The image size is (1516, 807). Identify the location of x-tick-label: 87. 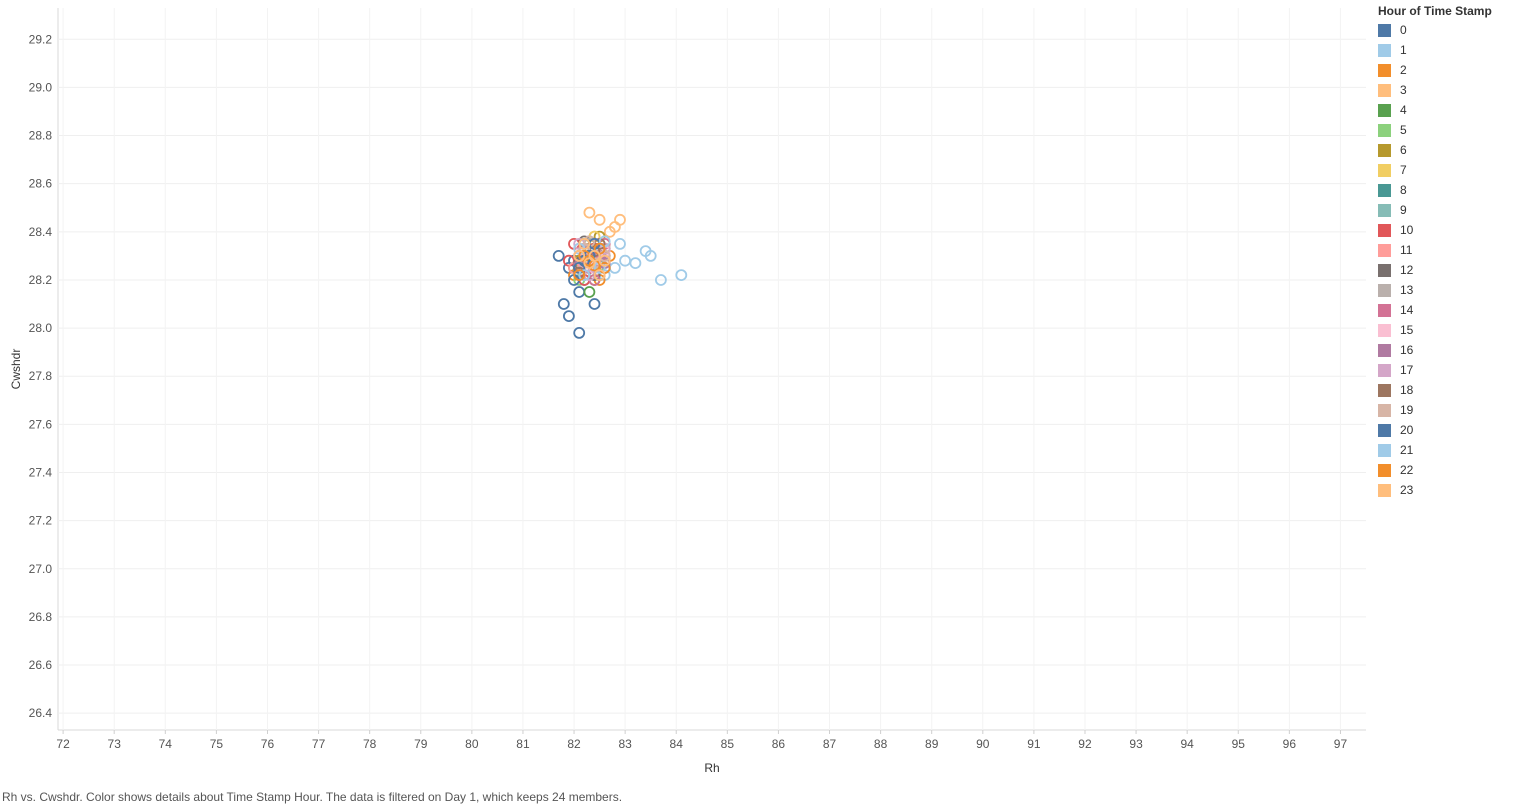
(830, 744).